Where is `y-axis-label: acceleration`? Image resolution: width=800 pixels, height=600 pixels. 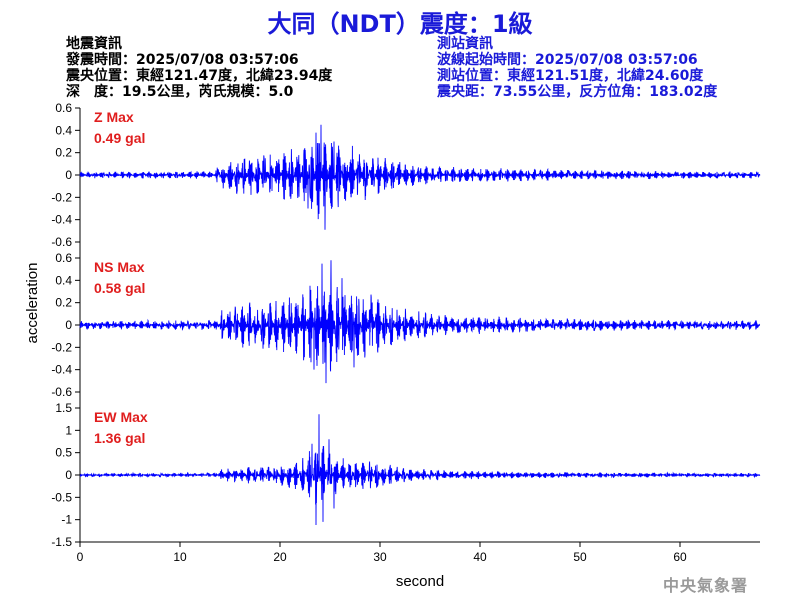
y-axis-label: acceleration is located at coordinates (32, 303).